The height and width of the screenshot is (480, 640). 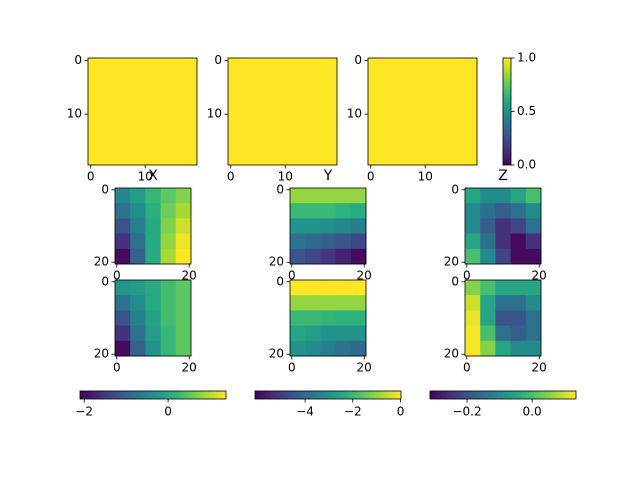 What do you see at coordinates (153, 176) in the screenshot?
I see `axes-title: X` at bounding box center [153, 176].